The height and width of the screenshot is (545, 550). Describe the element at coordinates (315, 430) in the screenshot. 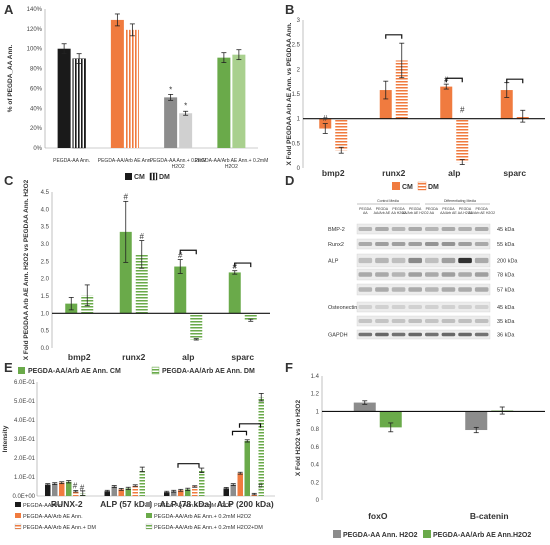

I see `y-tick-label: 0.8` at that location.